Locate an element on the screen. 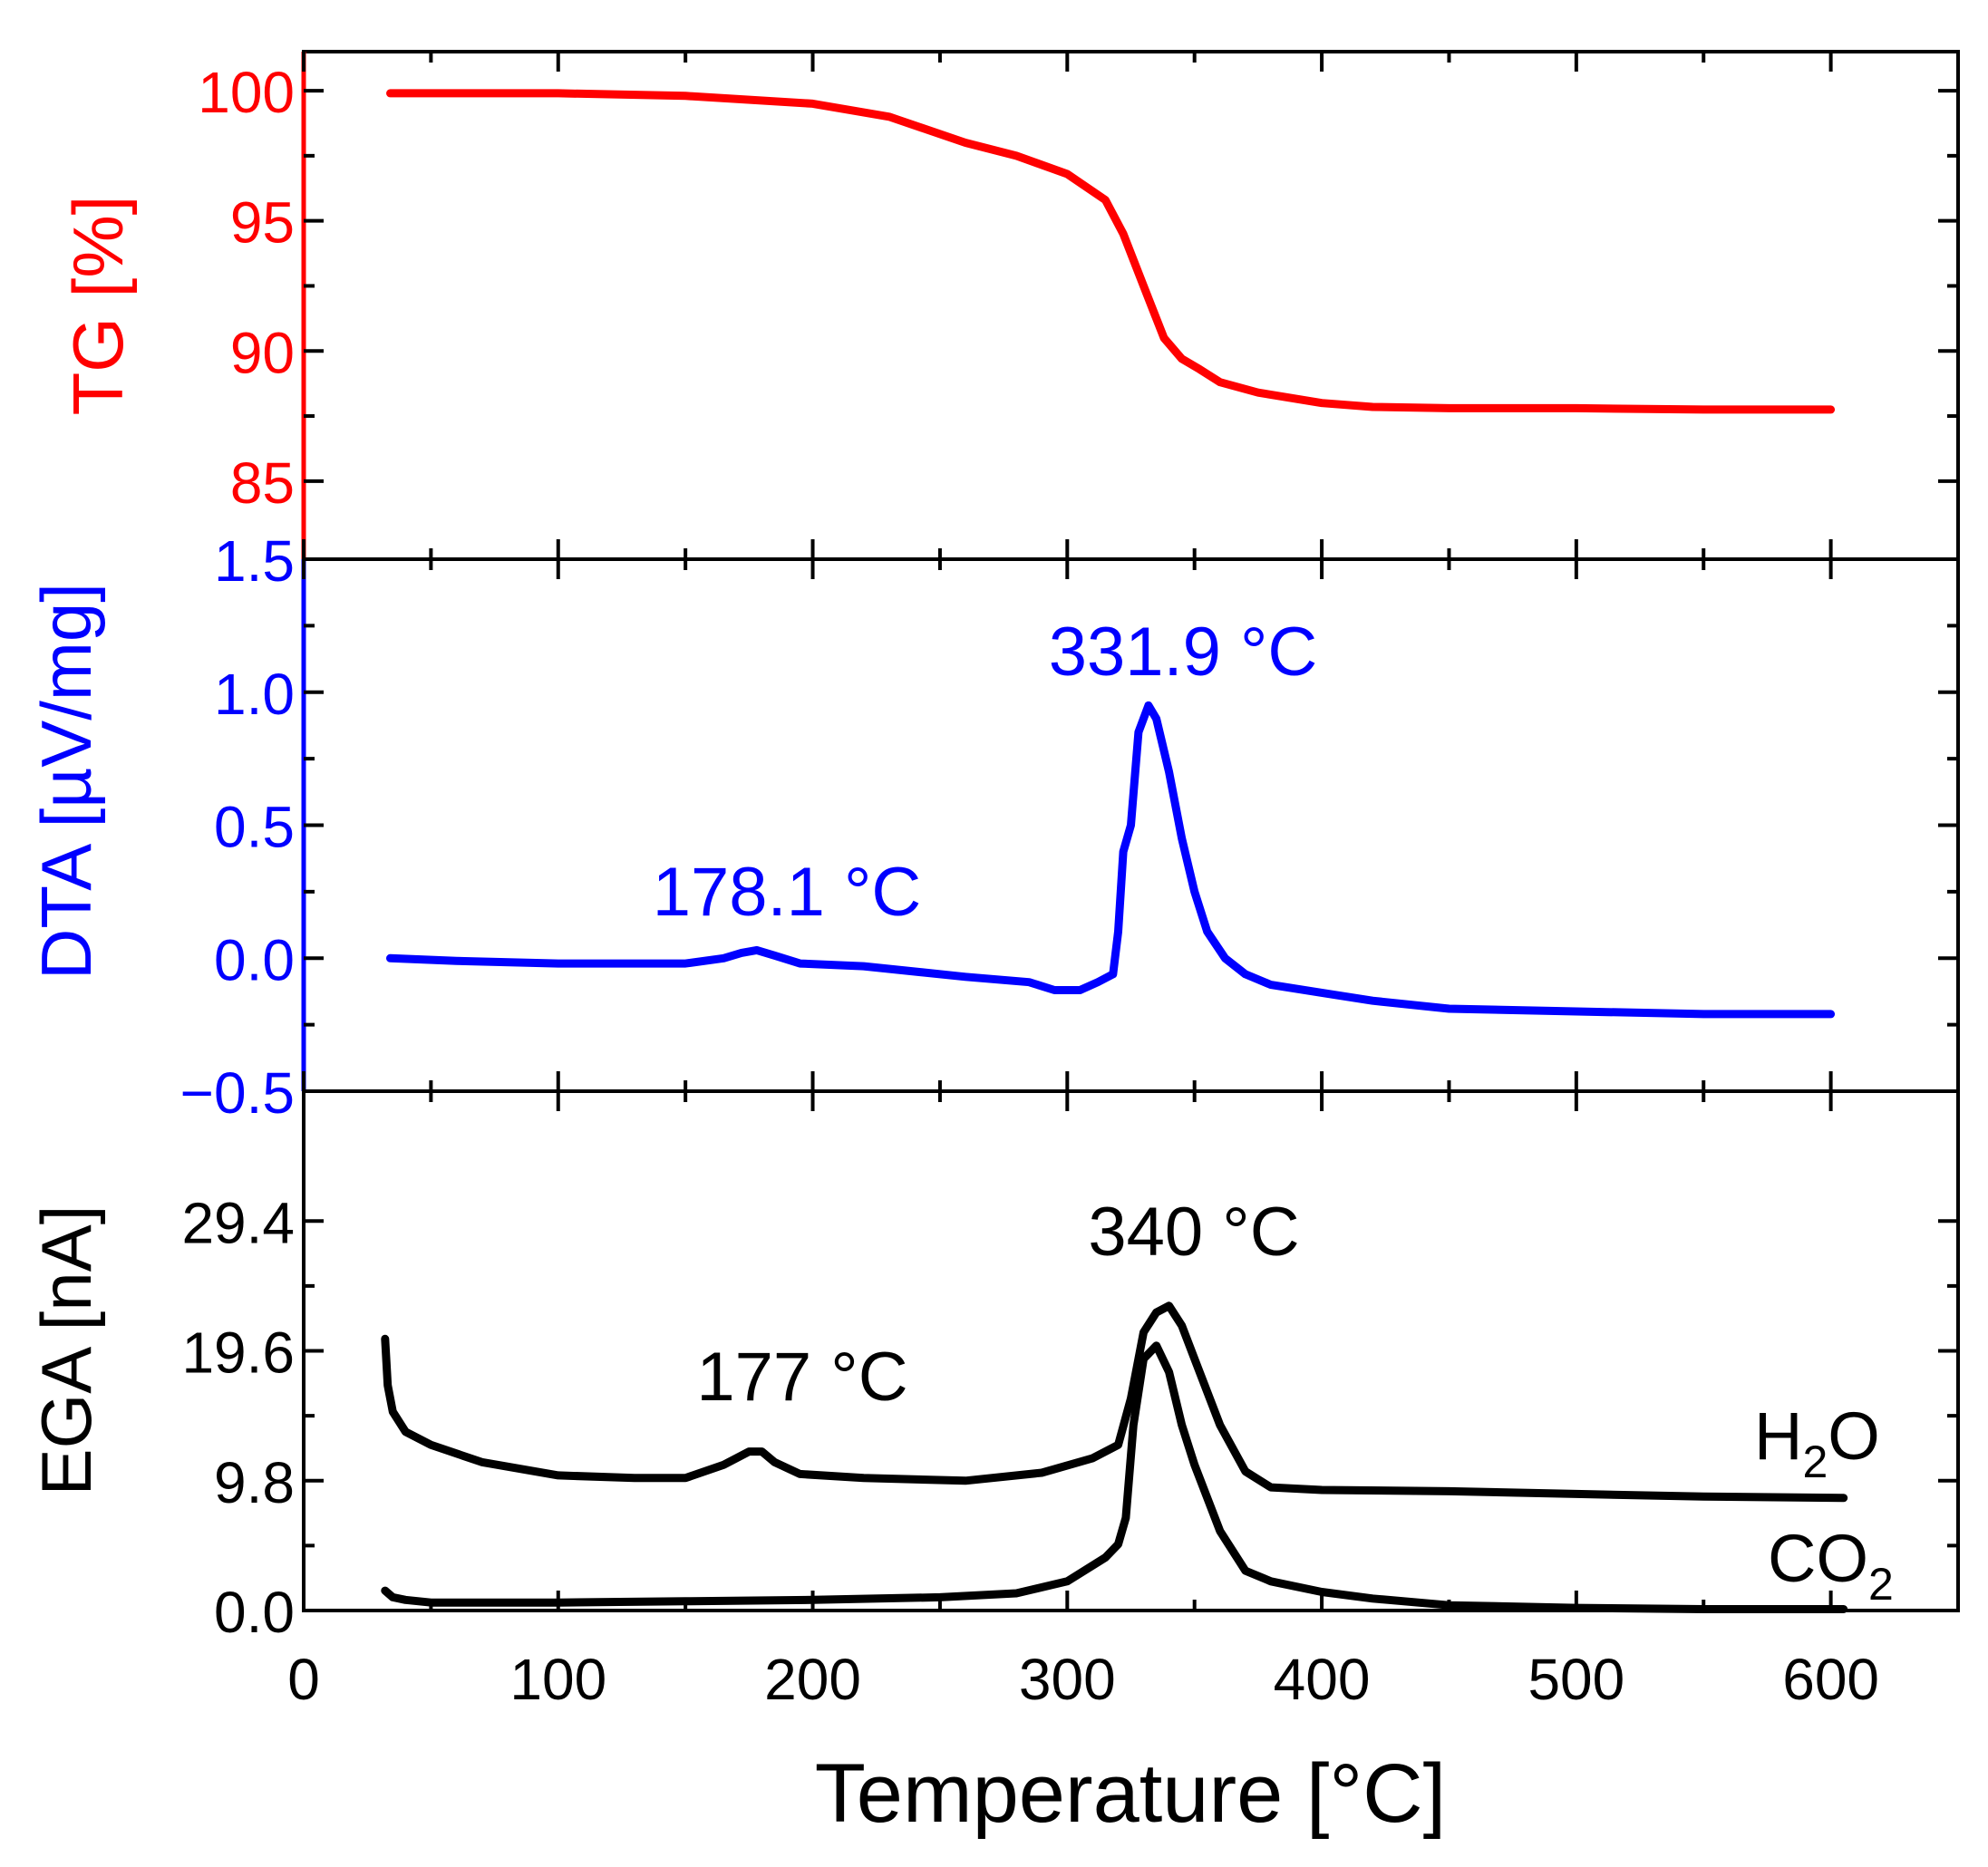 This screenshot has width=1988, height=1867. dta-ytick-label: 1.0 is located at coordinates (254, 694).